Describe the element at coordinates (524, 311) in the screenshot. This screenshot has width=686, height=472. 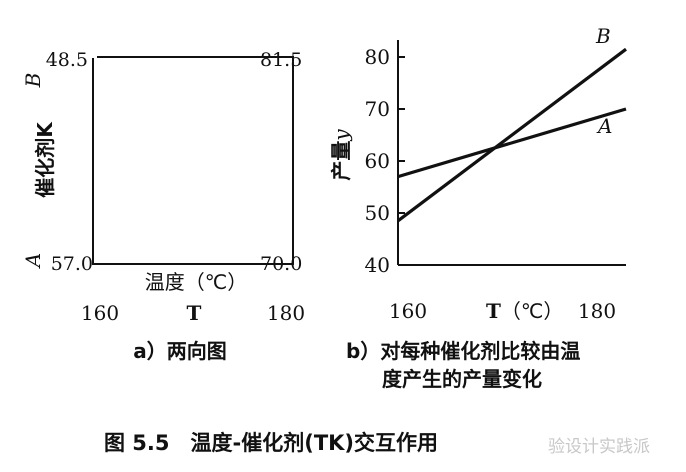
I see `x-axis-label: T（℃）` at that location.